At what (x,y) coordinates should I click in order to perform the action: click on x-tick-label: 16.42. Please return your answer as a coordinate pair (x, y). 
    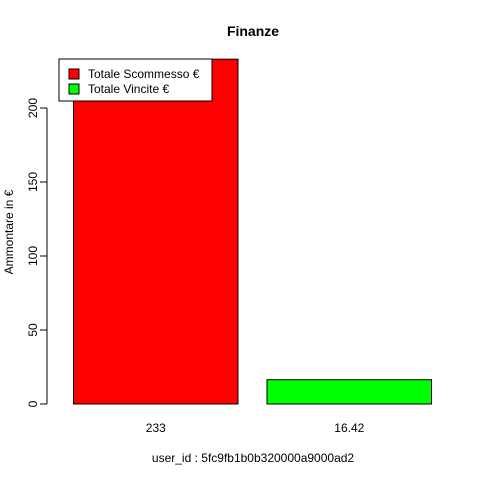
    Looking at the image, I should click on (349, 428).